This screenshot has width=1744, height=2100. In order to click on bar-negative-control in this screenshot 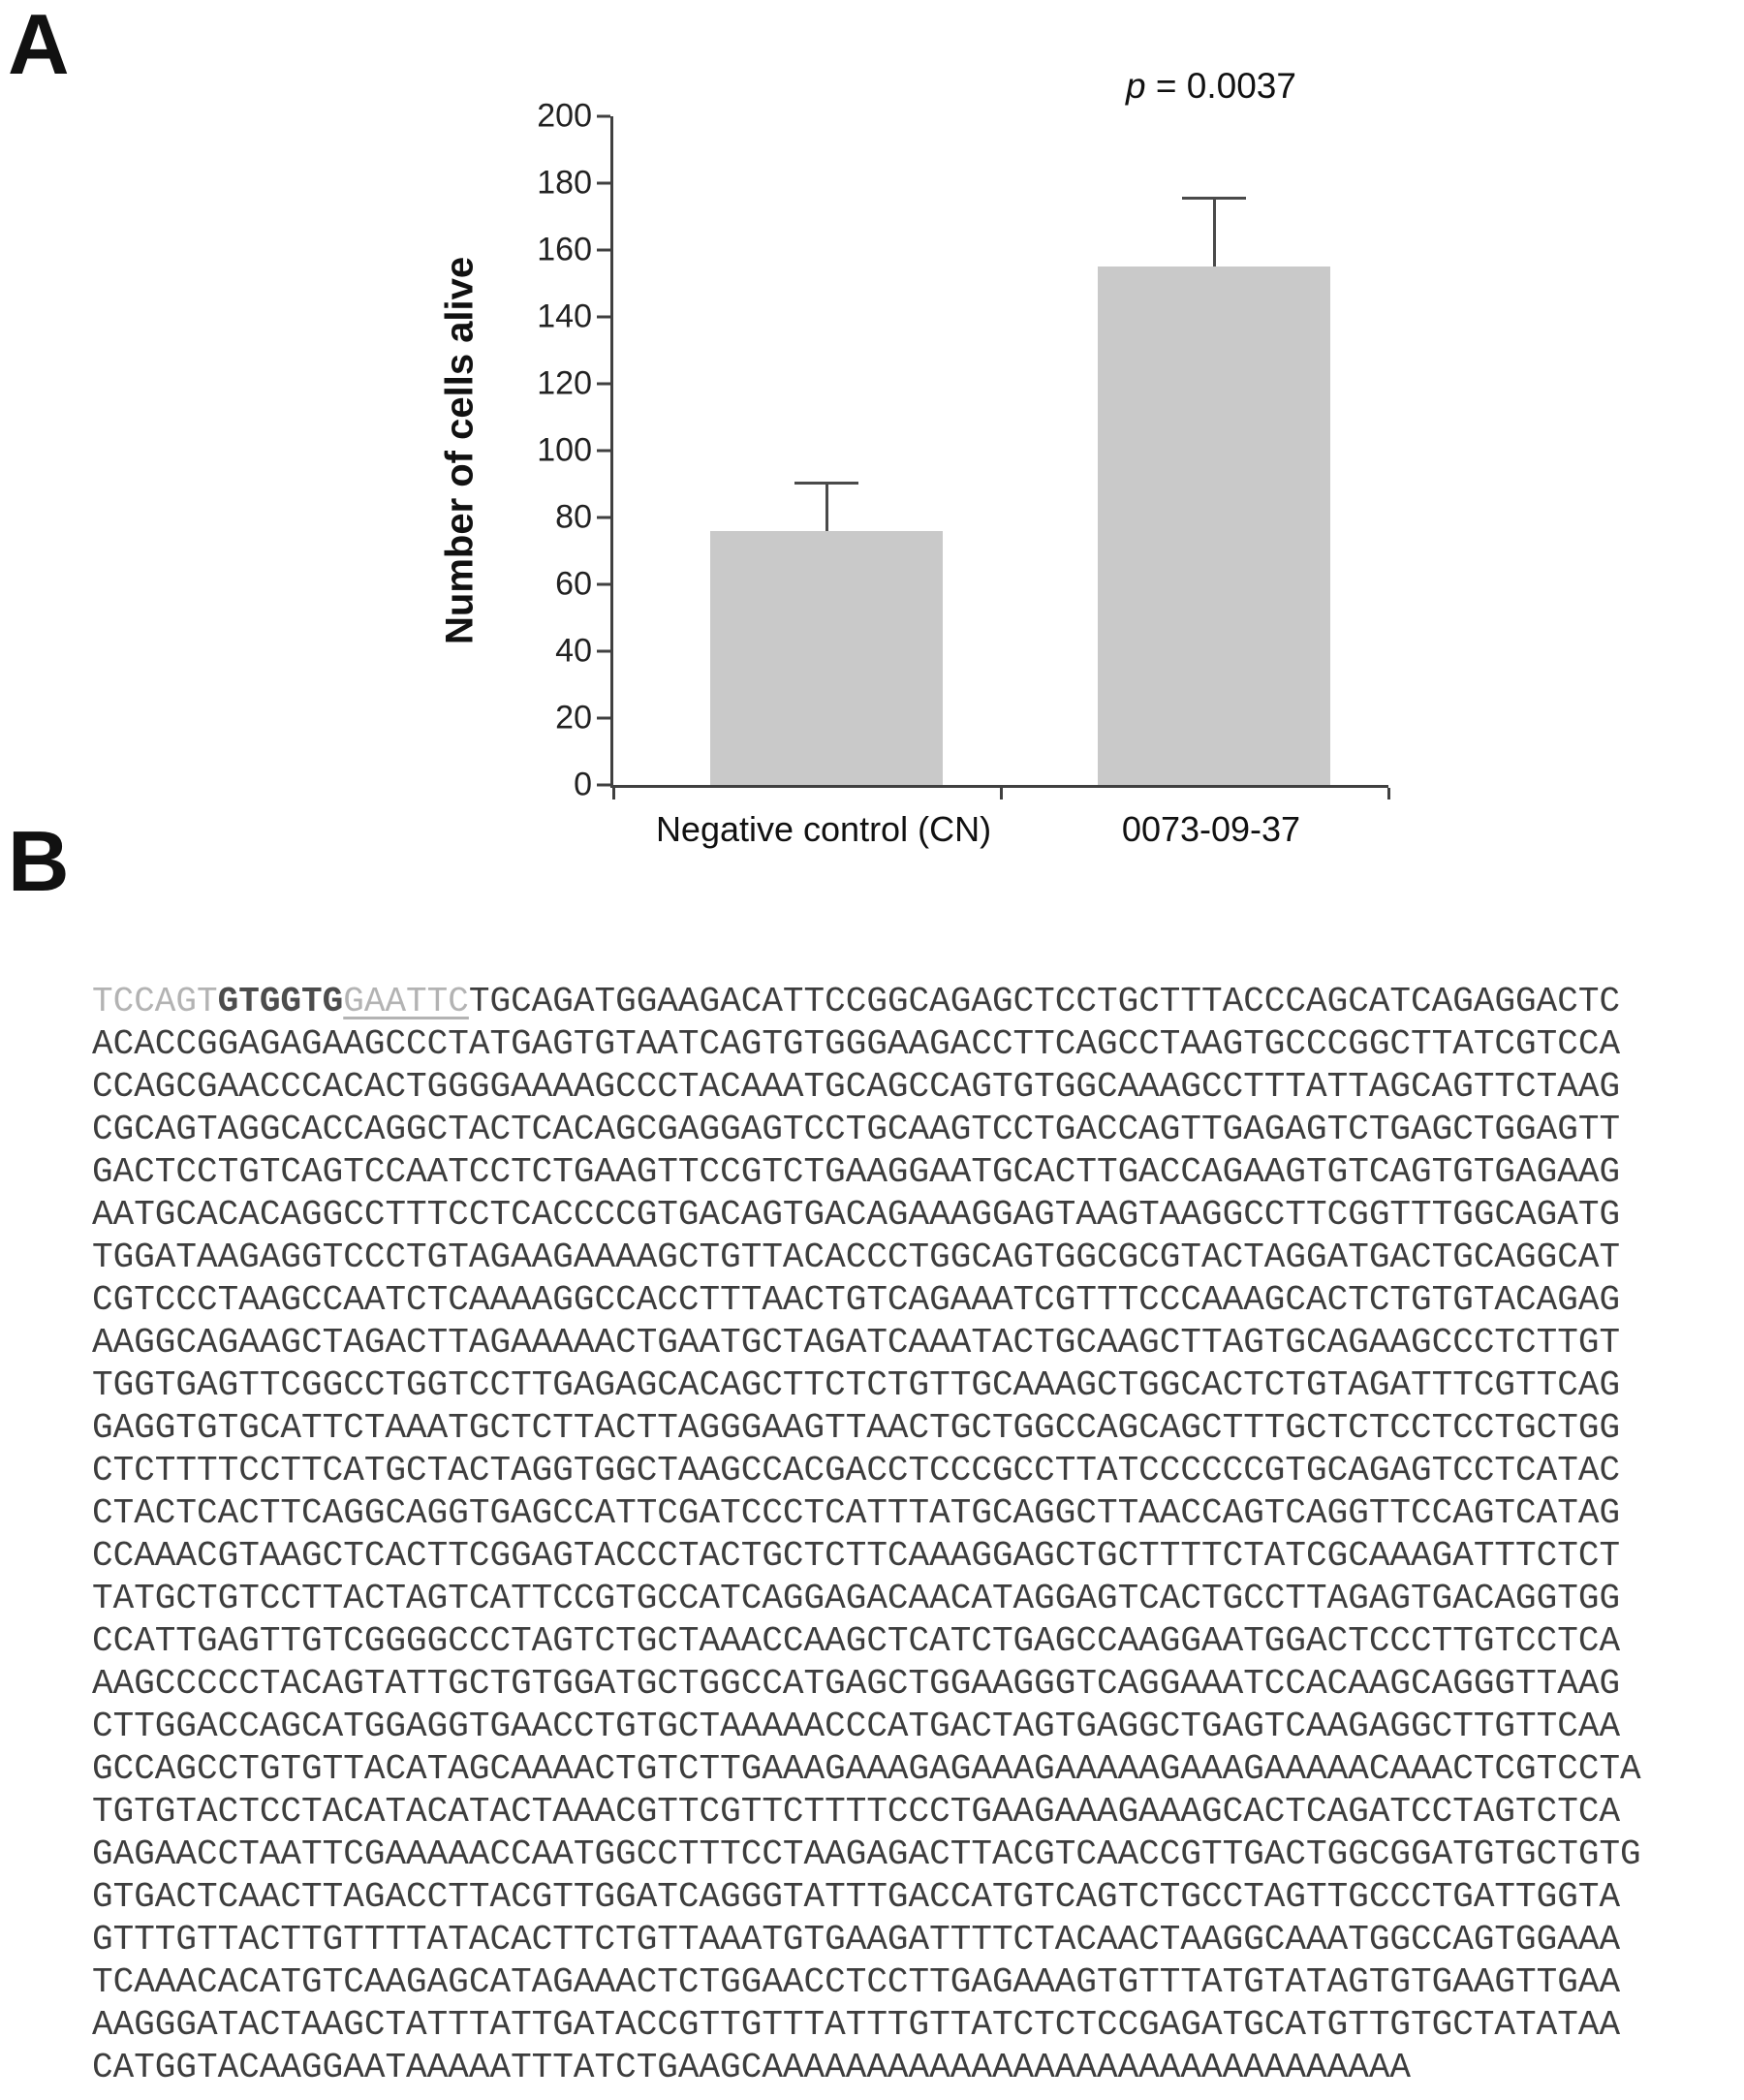, I will do `click(826, 657)`.